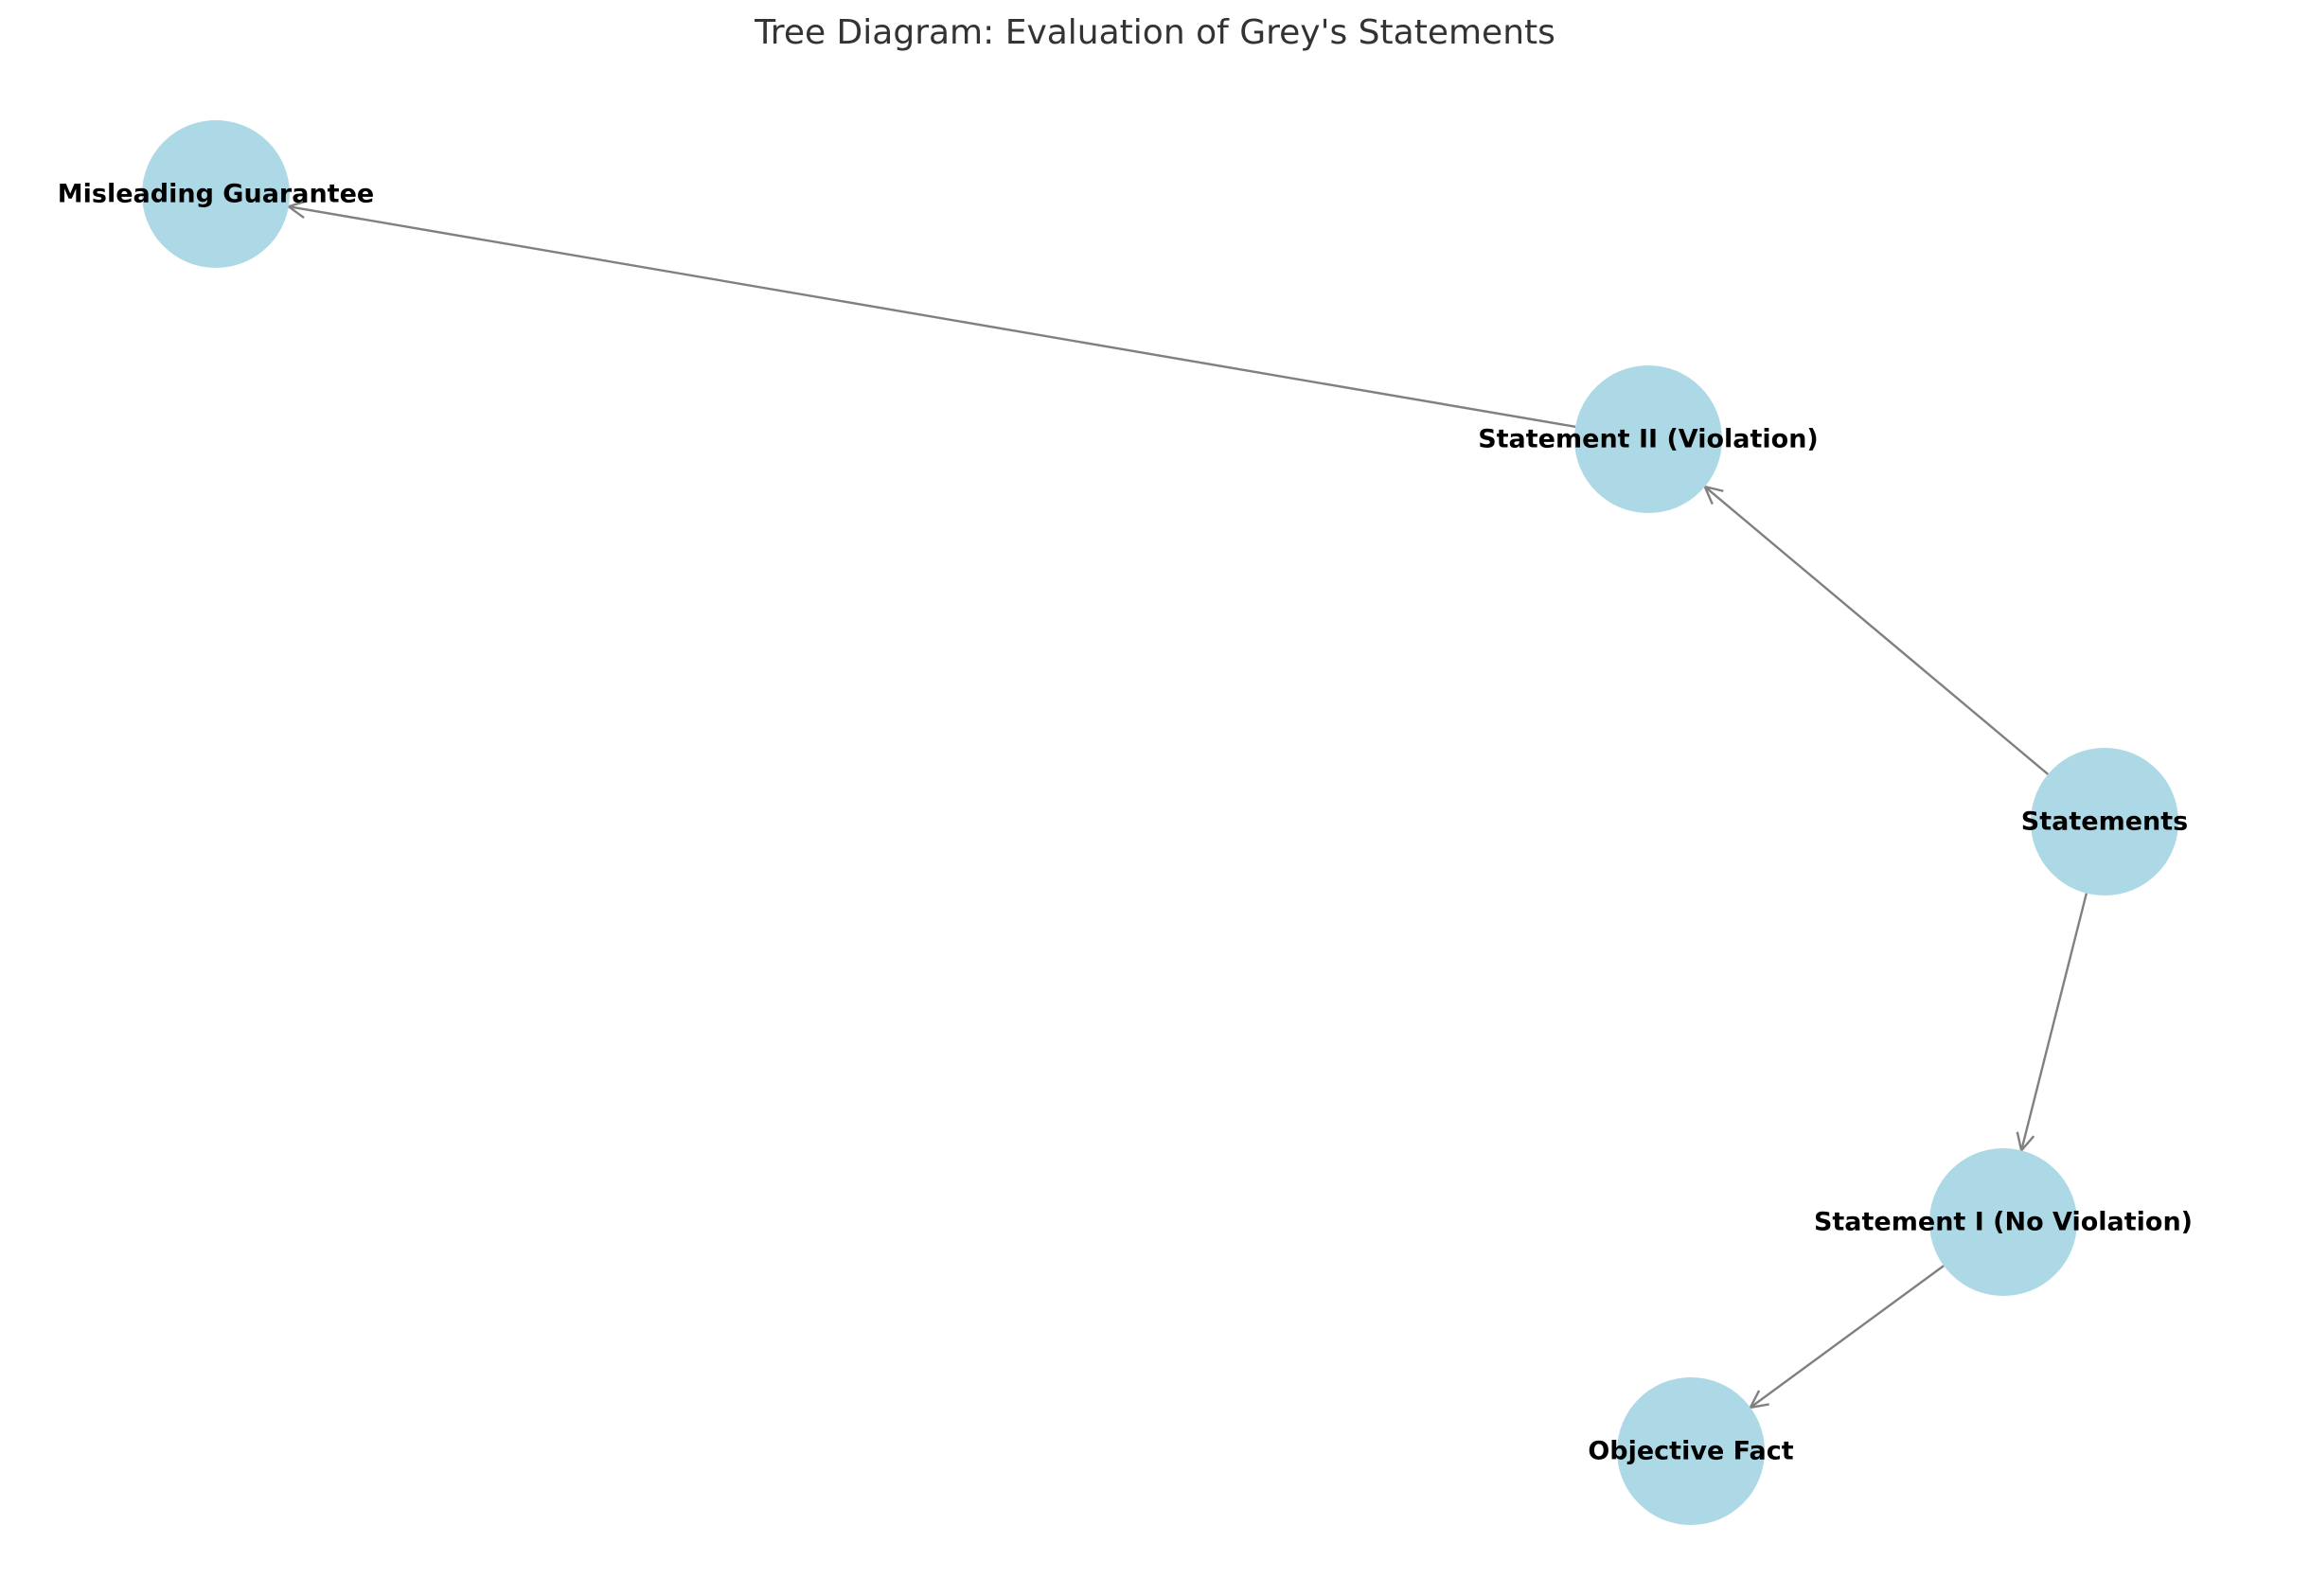 This screenshot has height=1596, width=2310. I want to click on node-objective-fact: Objective Fact, so click(1691, 1451).